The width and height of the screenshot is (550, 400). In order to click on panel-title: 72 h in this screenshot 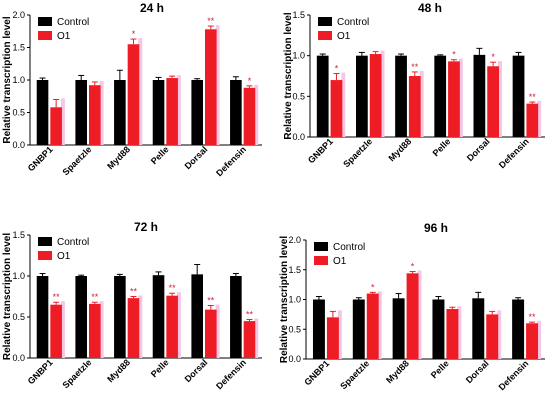, I will do `click(146, 227)`.